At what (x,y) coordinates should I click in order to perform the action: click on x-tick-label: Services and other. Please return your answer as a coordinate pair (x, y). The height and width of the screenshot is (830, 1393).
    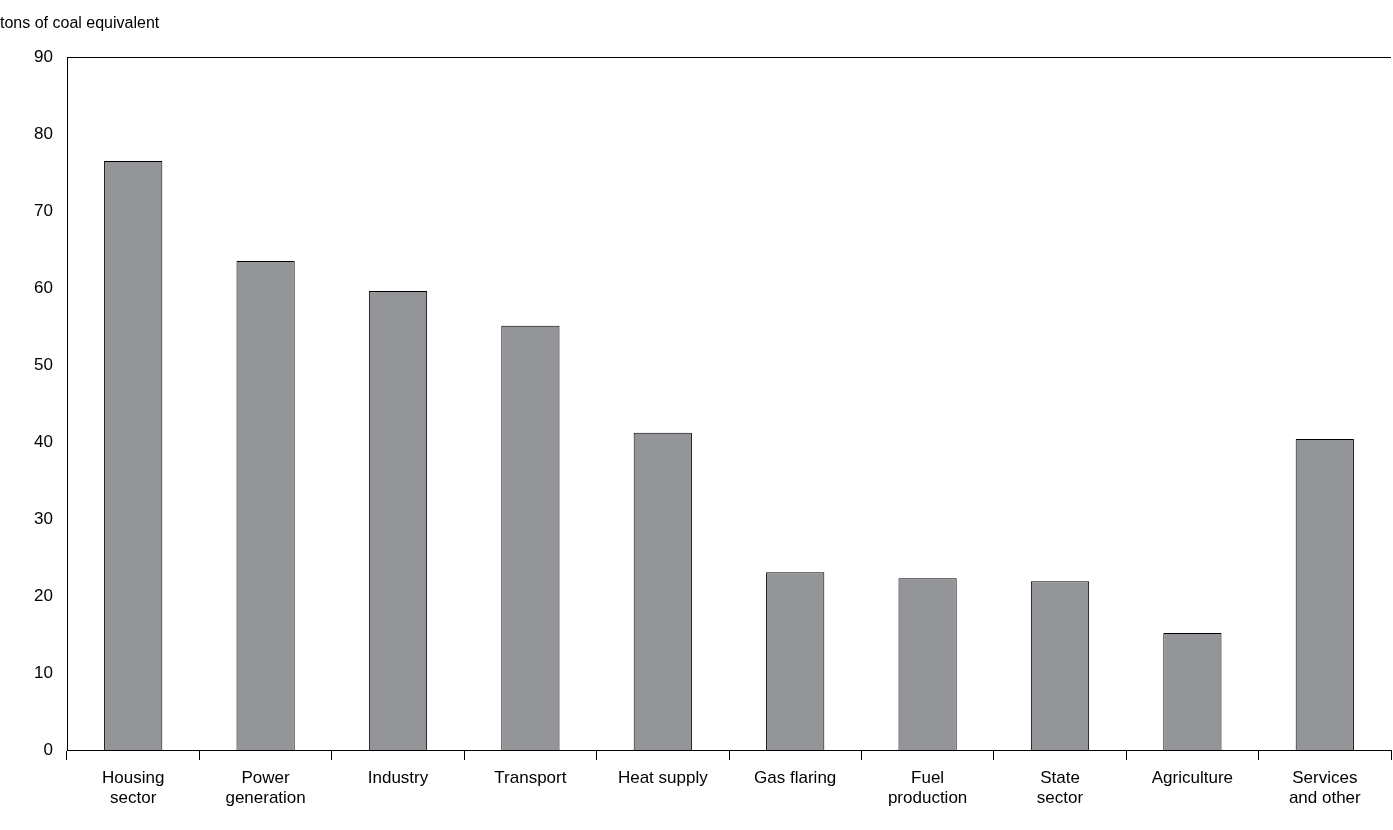
    Looking at the image, I should click on (1325, 787).